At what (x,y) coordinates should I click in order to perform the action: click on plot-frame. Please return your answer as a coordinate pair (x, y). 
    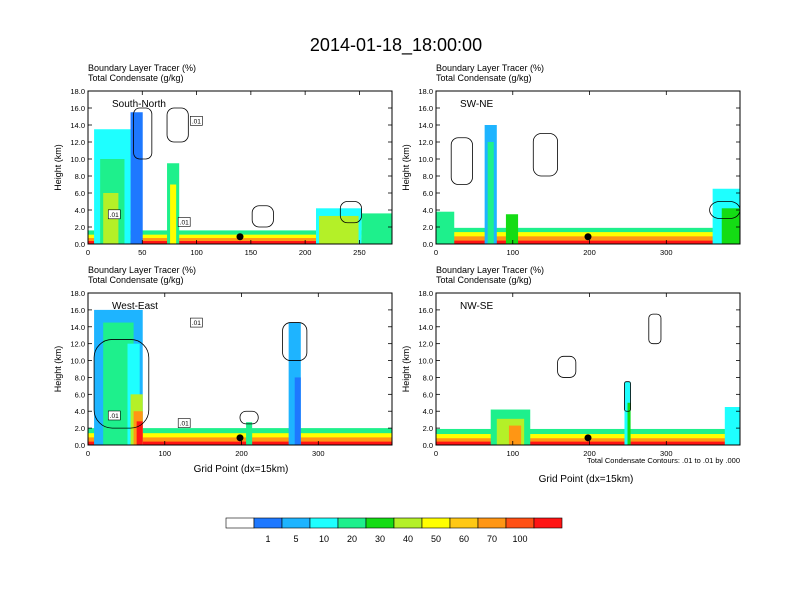
    Looking at the image, I should click on (588, 369).